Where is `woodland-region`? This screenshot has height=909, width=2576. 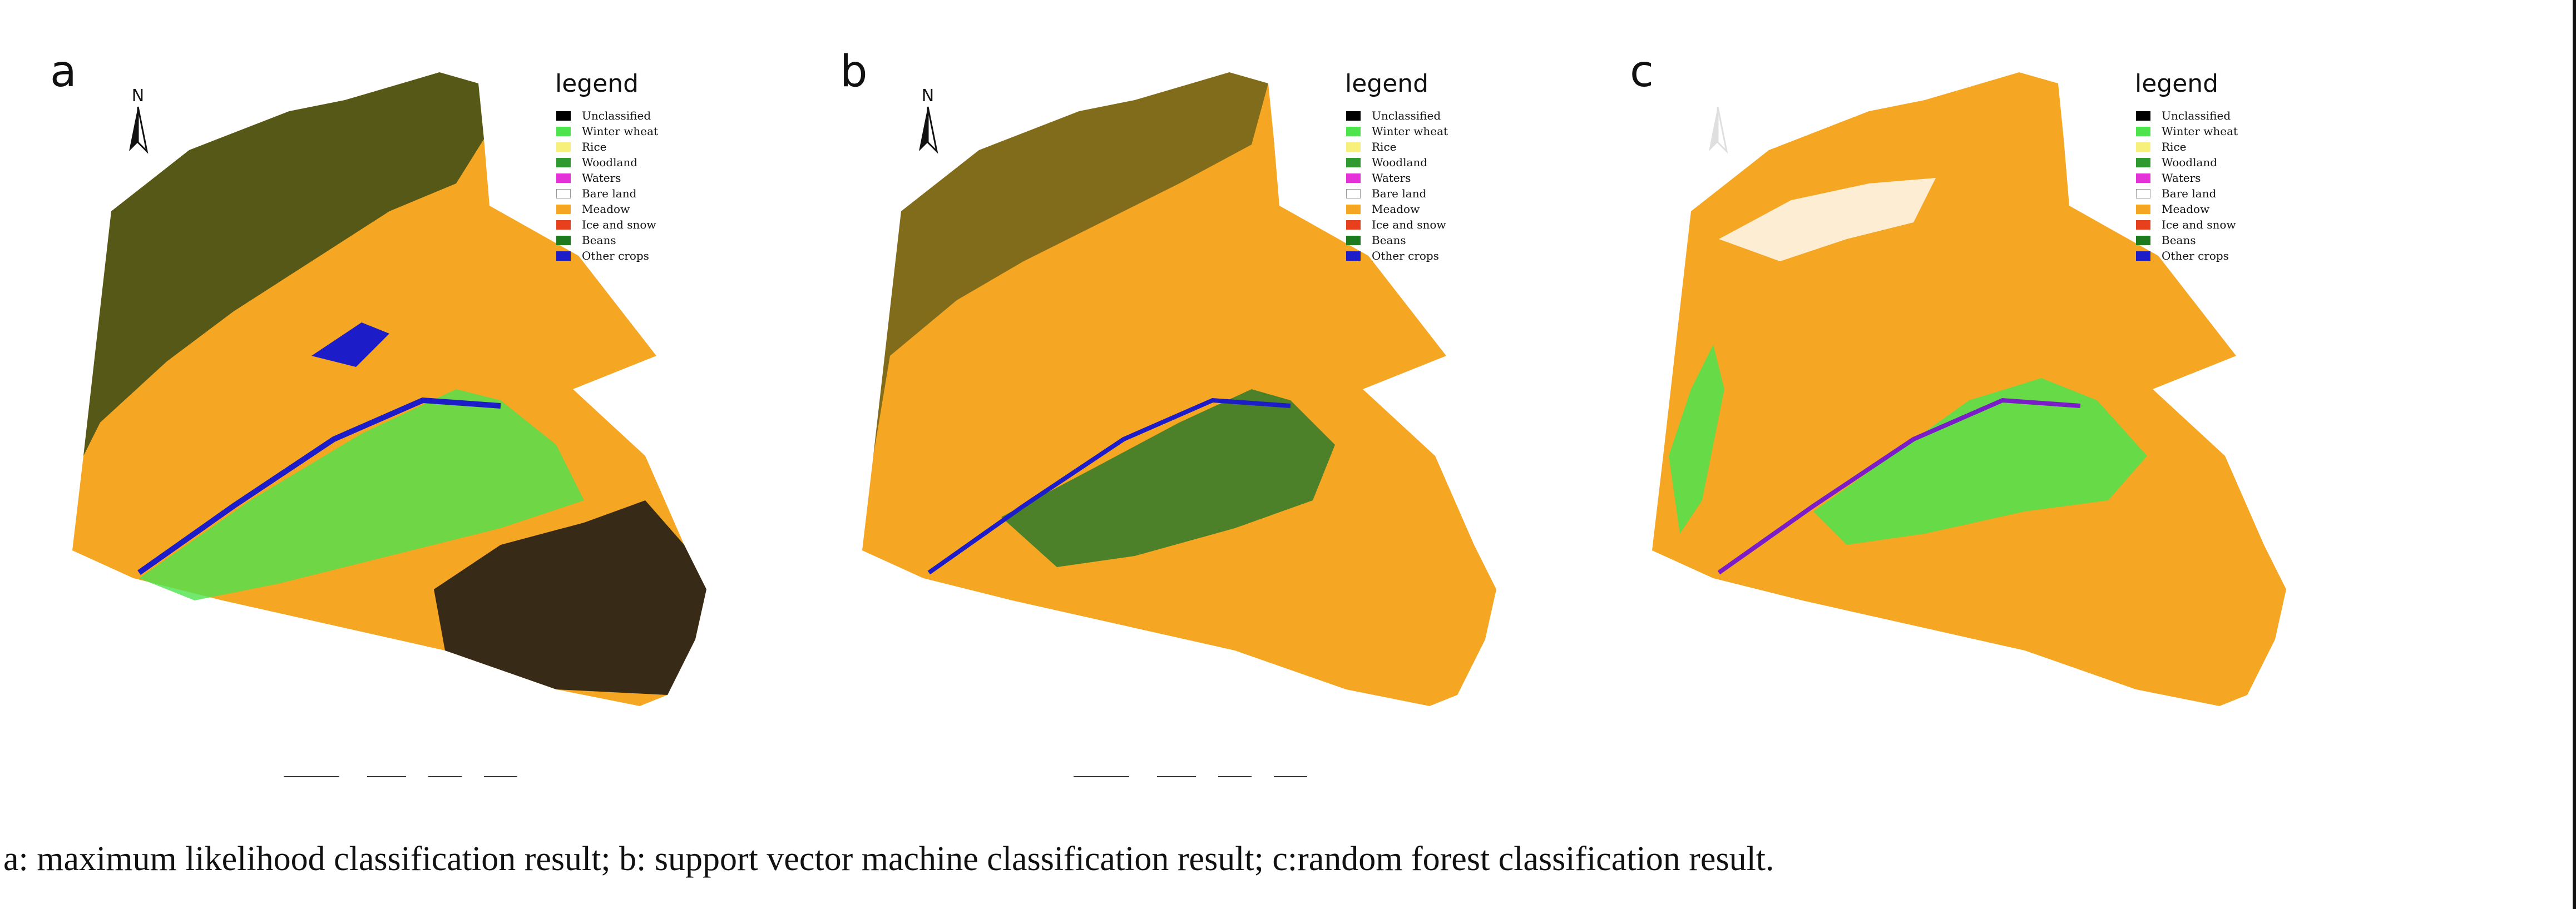
woodland-region is located at coordinates (283, 264).